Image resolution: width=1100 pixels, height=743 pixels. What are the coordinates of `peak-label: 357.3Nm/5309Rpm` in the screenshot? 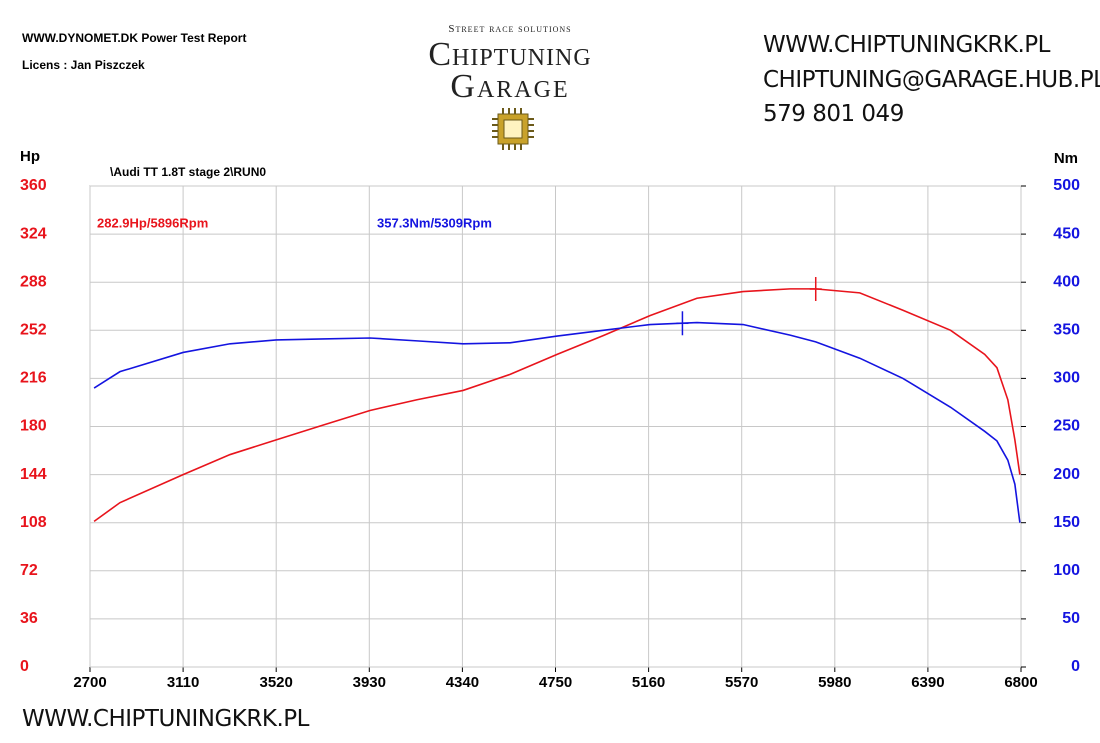 It's located at (434, 222).